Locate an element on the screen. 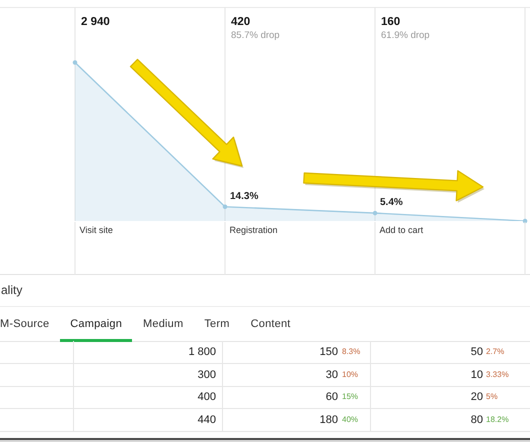 The width and height of the screenshot is (530, 442). x-tick-label: Visit site is located at coordinates (96, 229).